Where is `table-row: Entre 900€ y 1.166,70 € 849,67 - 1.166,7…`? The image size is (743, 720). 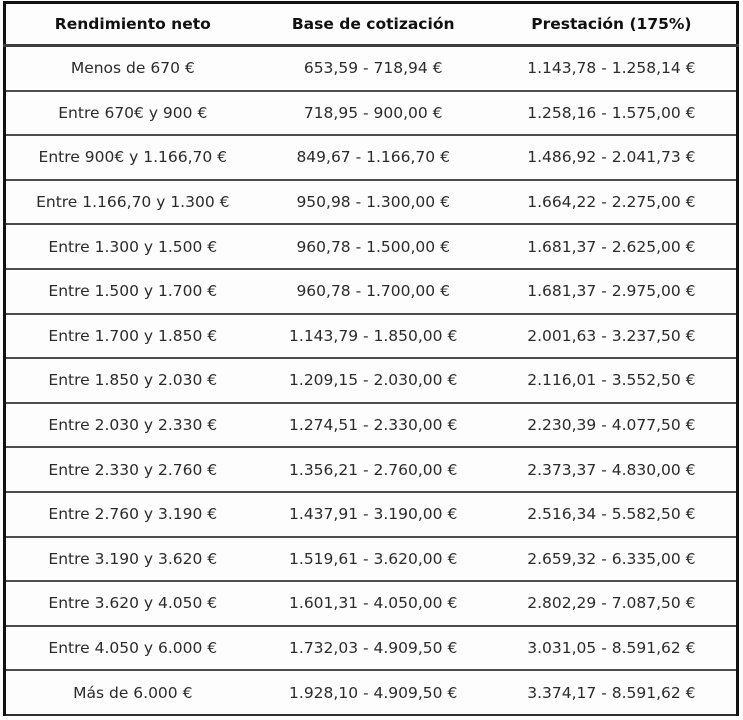
table-row: Entre 900€ y 1.166,70 € 849,67 - 1.166,7… is located at coordinates (371, 157).